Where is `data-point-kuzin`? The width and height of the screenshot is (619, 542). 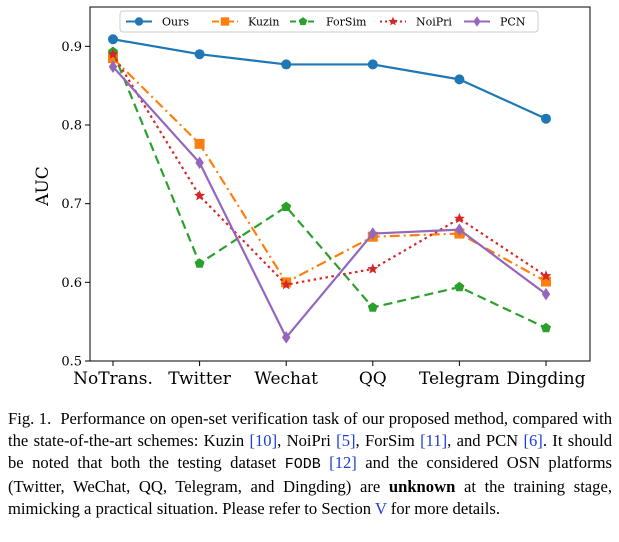
data-point-kuzin is located at coordinates (200, 144).